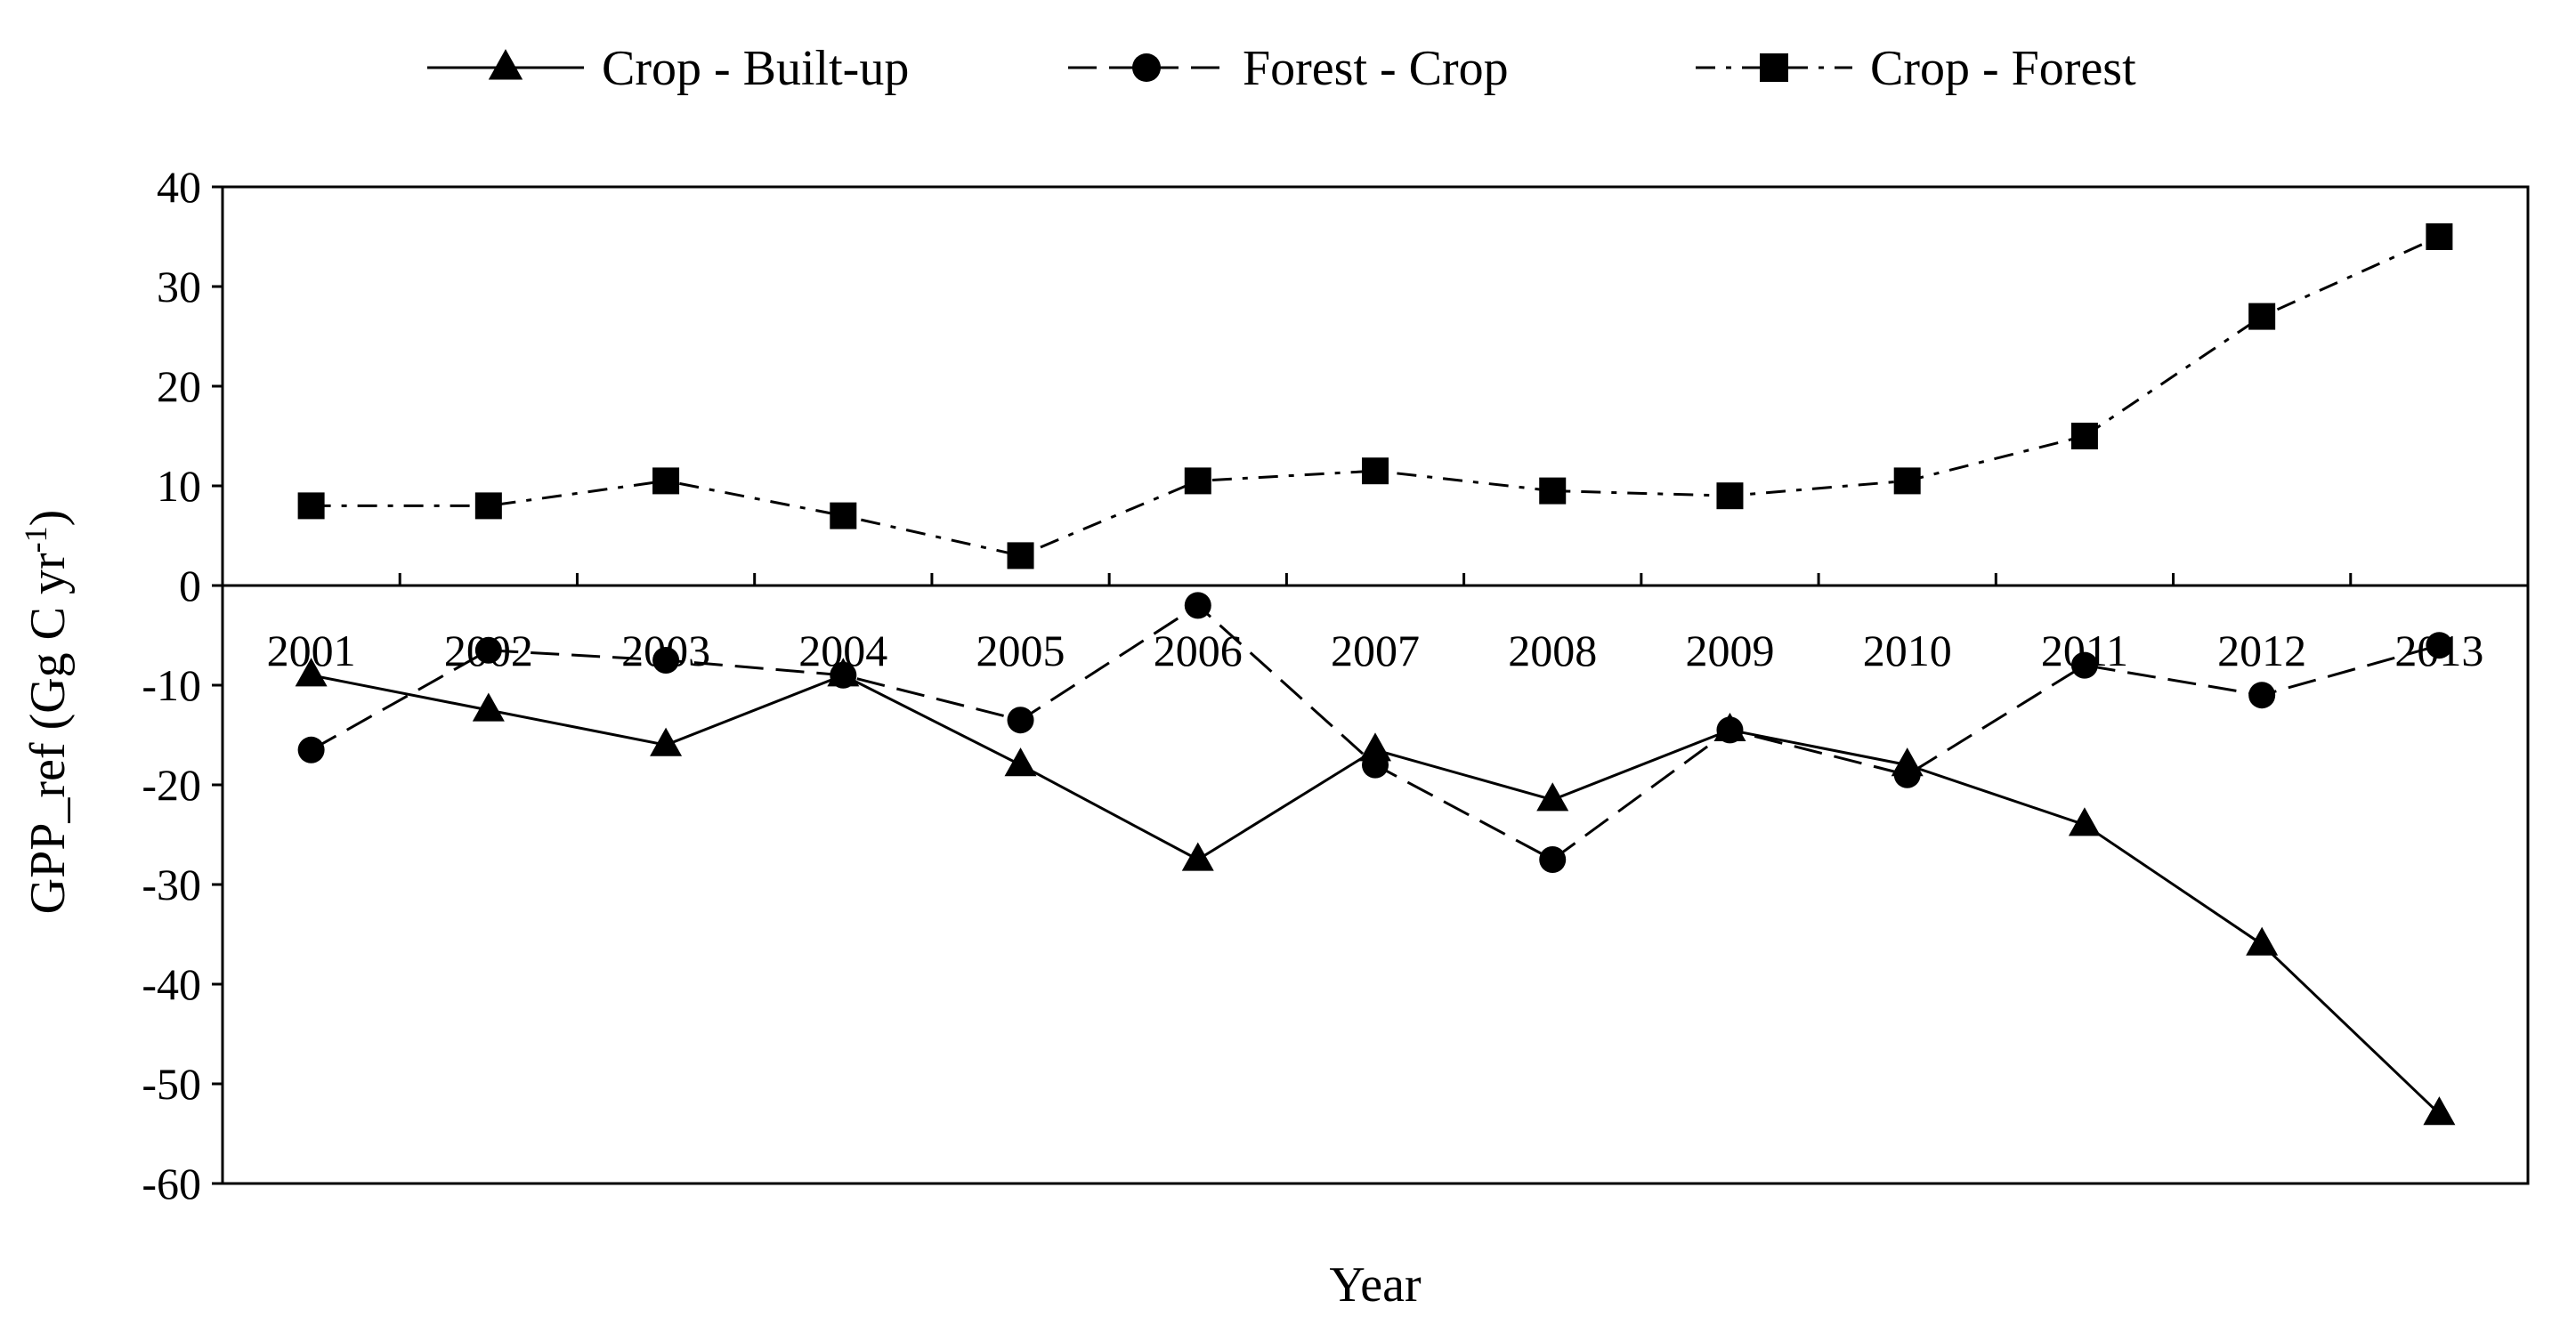  I want to click on y-tick-label: 0, so click(190, 585).